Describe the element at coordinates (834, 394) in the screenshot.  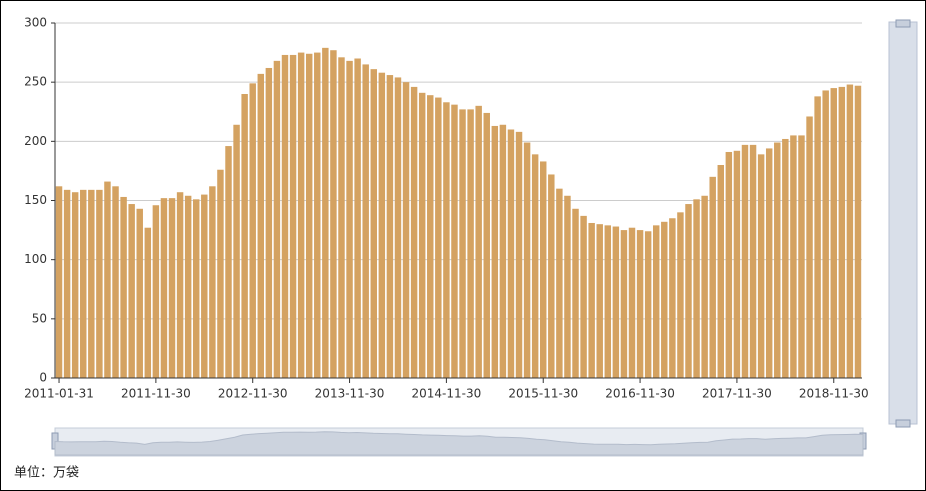
I see `x-tick-label: 2018-11-30` at that location.